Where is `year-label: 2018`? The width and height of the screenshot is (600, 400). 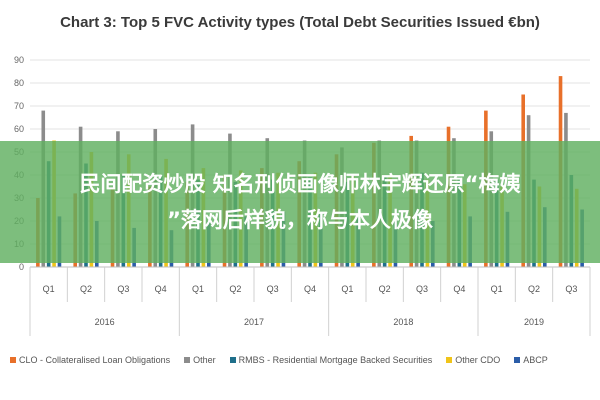
year-label: 2018 is located at coordinates (403, 322).